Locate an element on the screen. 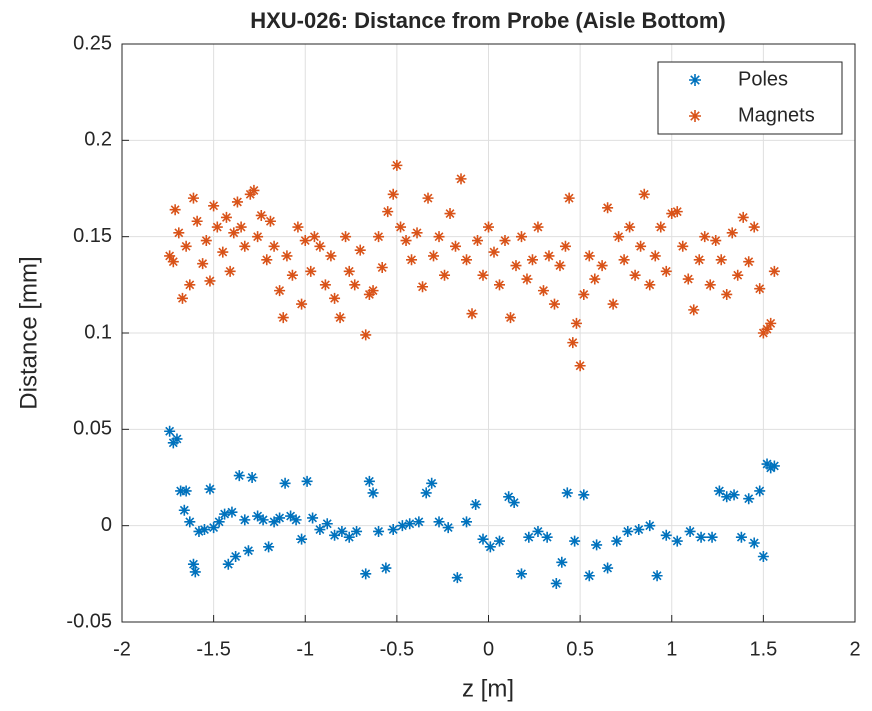  y-axis-label: Distance [mm] is located at coordinates (28, 332).